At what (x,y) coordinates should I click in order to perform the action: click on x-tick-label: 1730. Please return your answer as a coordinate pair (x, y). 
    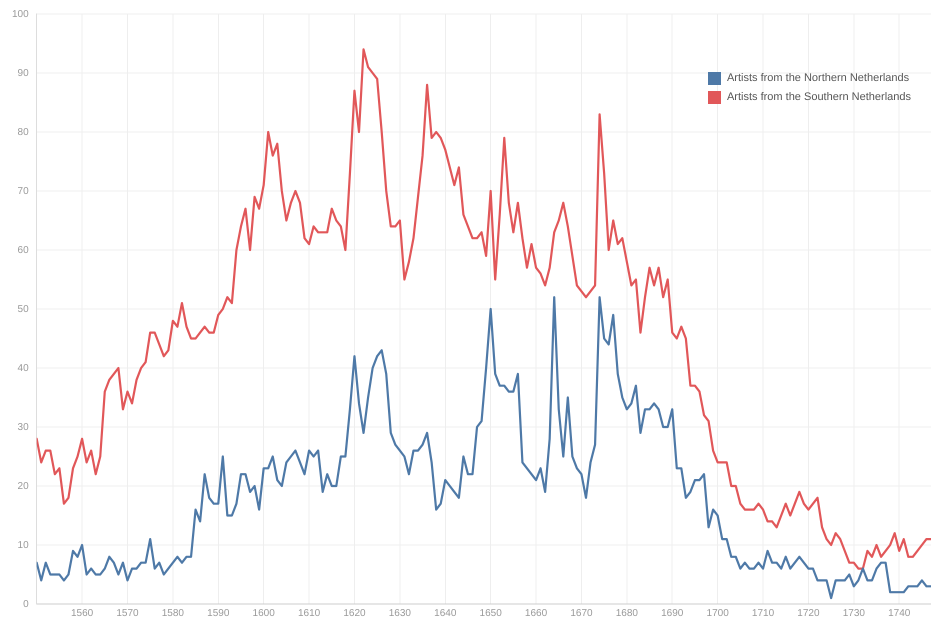
    Looking at the image, I should click on (854, 613).